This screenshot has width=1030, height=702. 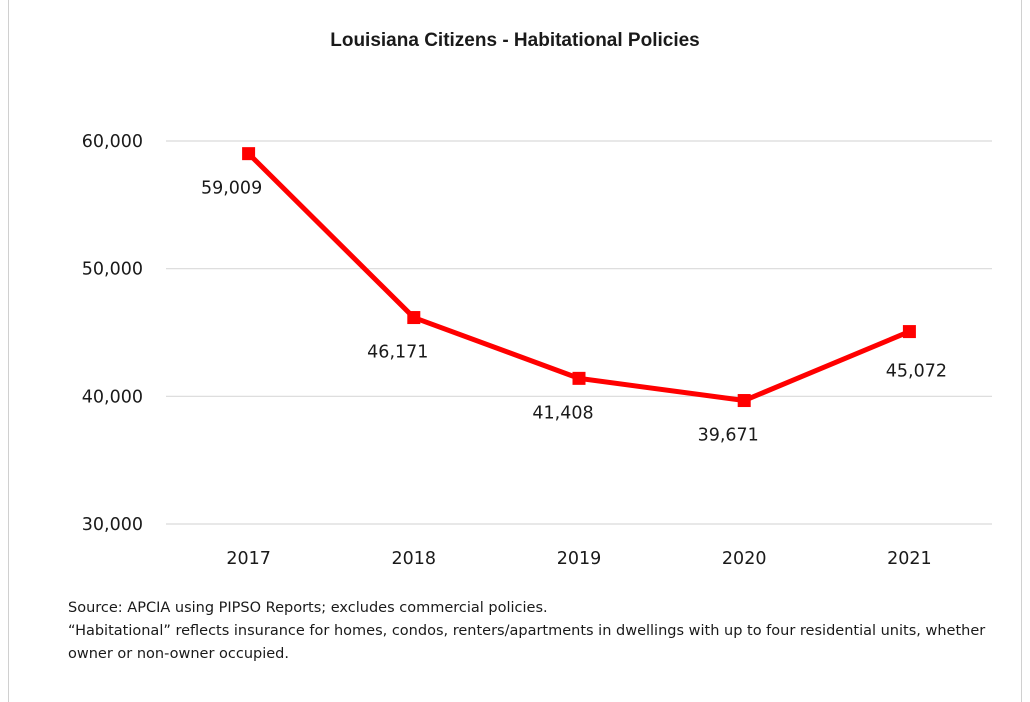 What do you see at coordinates (562, 413) in the screenshot?
I see `data-label: 41,408` at bounding box center [562, 413].